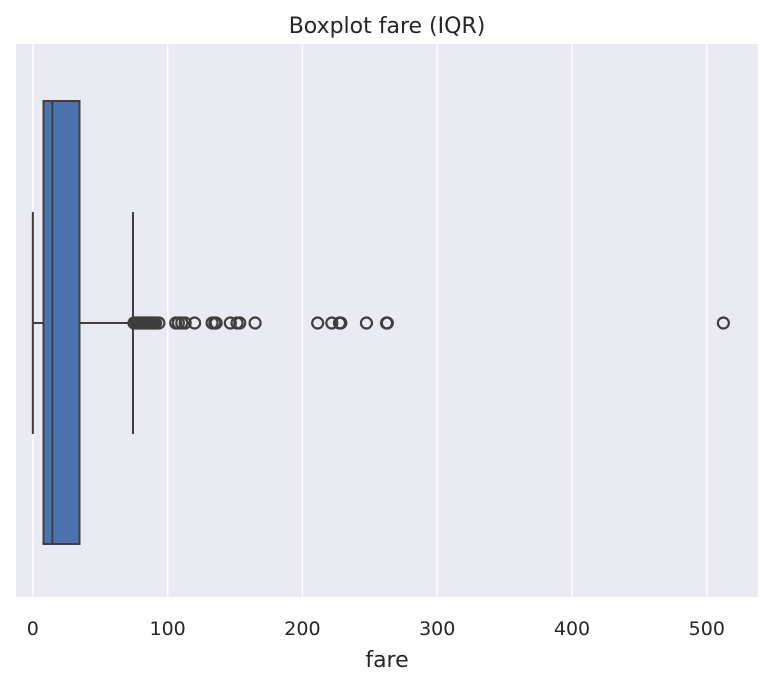  What do you see at coordinates (707, 629) in the screenshot?
I see `x-tick-label: 500` at bounding box center [707, 629].